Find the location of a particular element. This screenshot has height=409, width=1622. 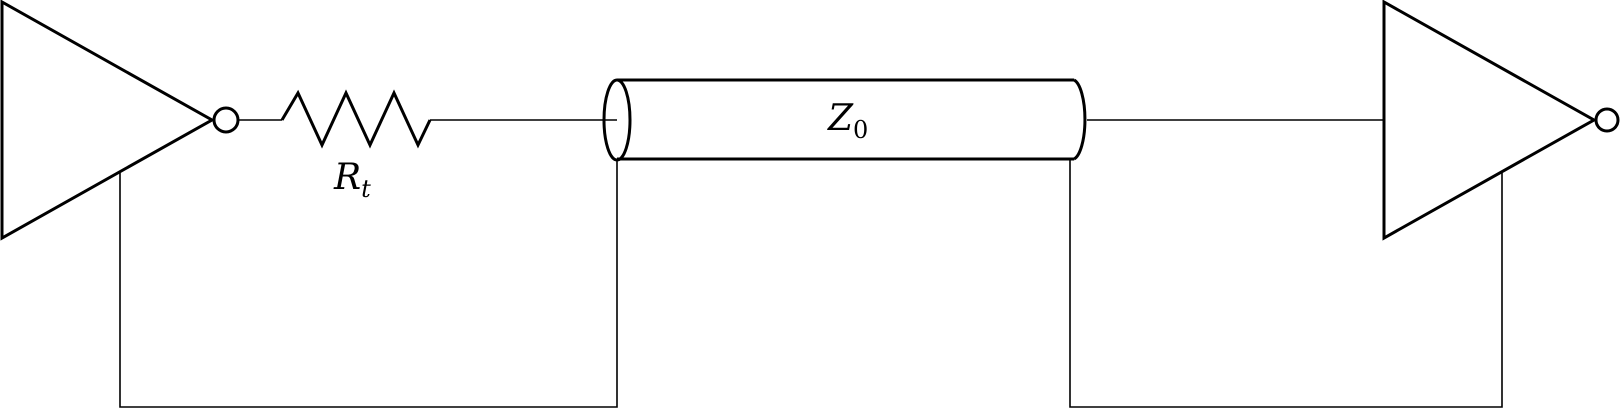

receiver-bubble is located at coordinates (1607, 120).